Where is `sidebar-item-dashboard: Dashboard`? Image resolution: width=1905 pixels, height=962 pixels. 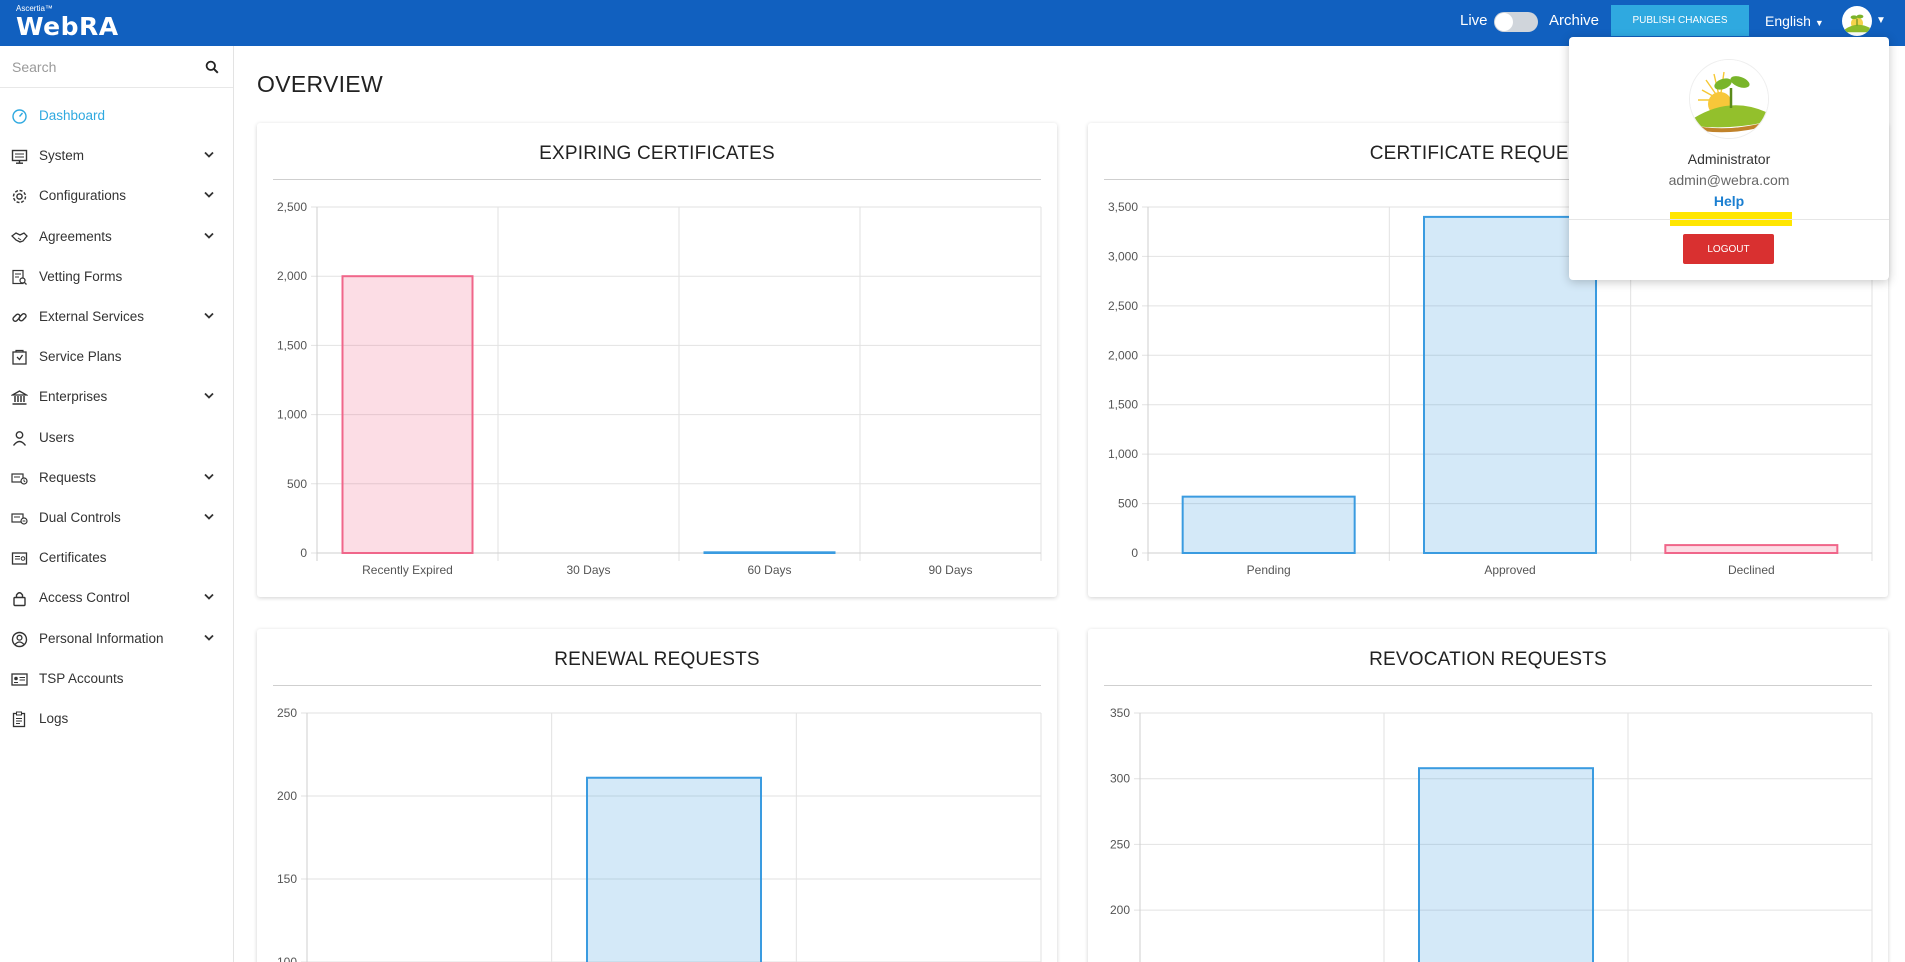
sidebar-item-dashboard: Dashboard is located at coordinates (116, 116).